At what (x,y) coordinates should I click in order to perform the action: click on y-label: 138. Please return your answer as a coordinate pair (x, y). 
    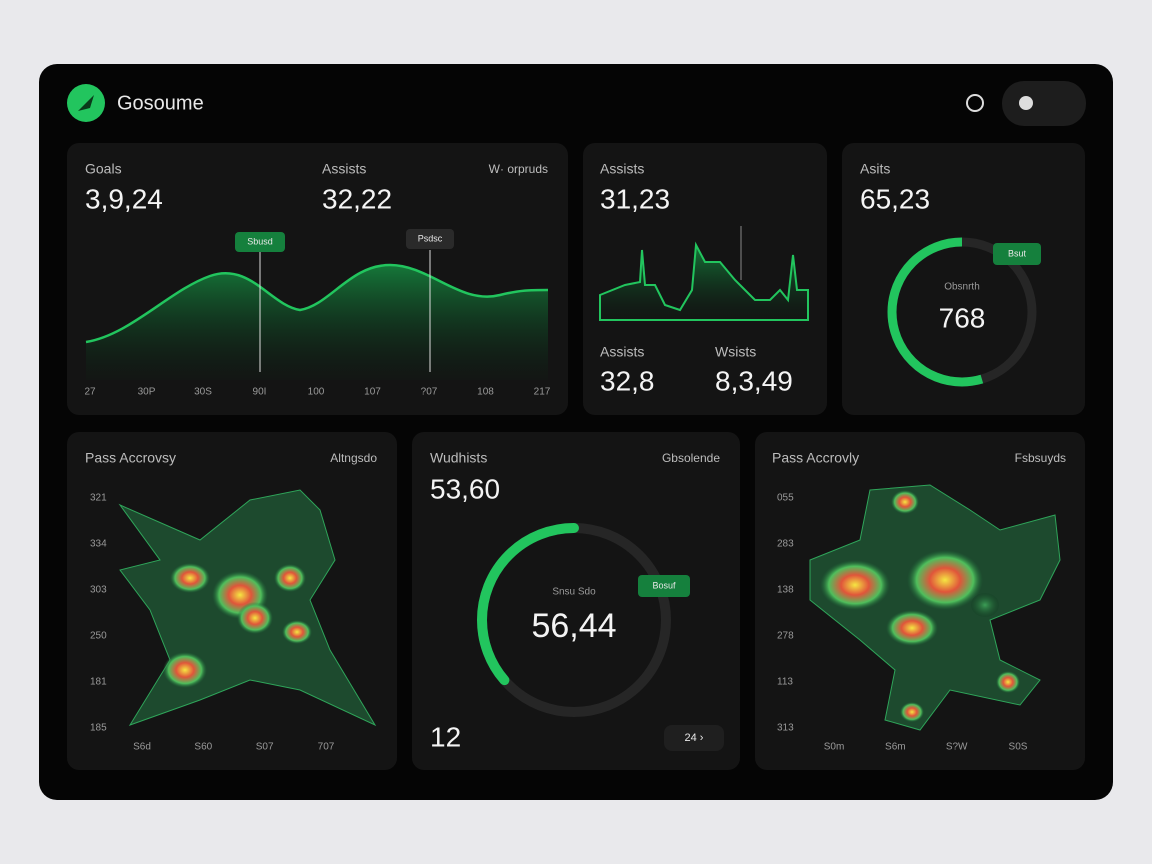
    Looking at the image, I should click on (785, 590).